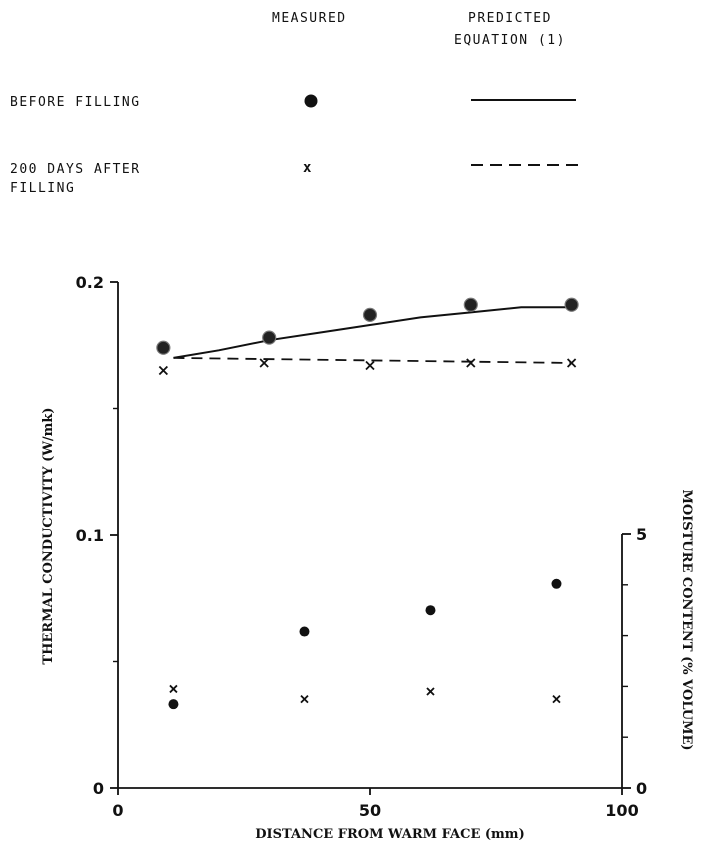  I want to click on x-tick-label: 0, so click(117, 810).